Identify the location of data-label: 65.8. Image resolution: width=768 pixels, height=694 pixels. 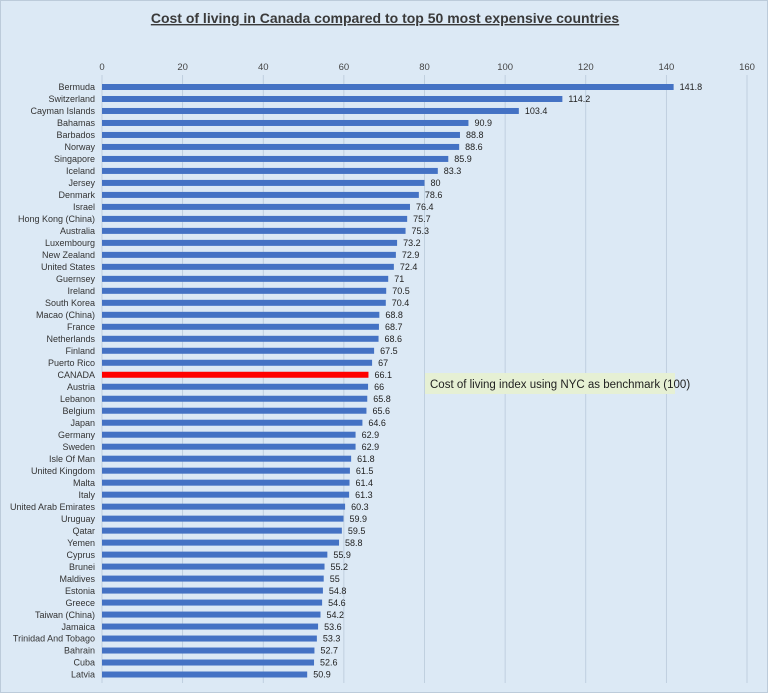
(382, 399).